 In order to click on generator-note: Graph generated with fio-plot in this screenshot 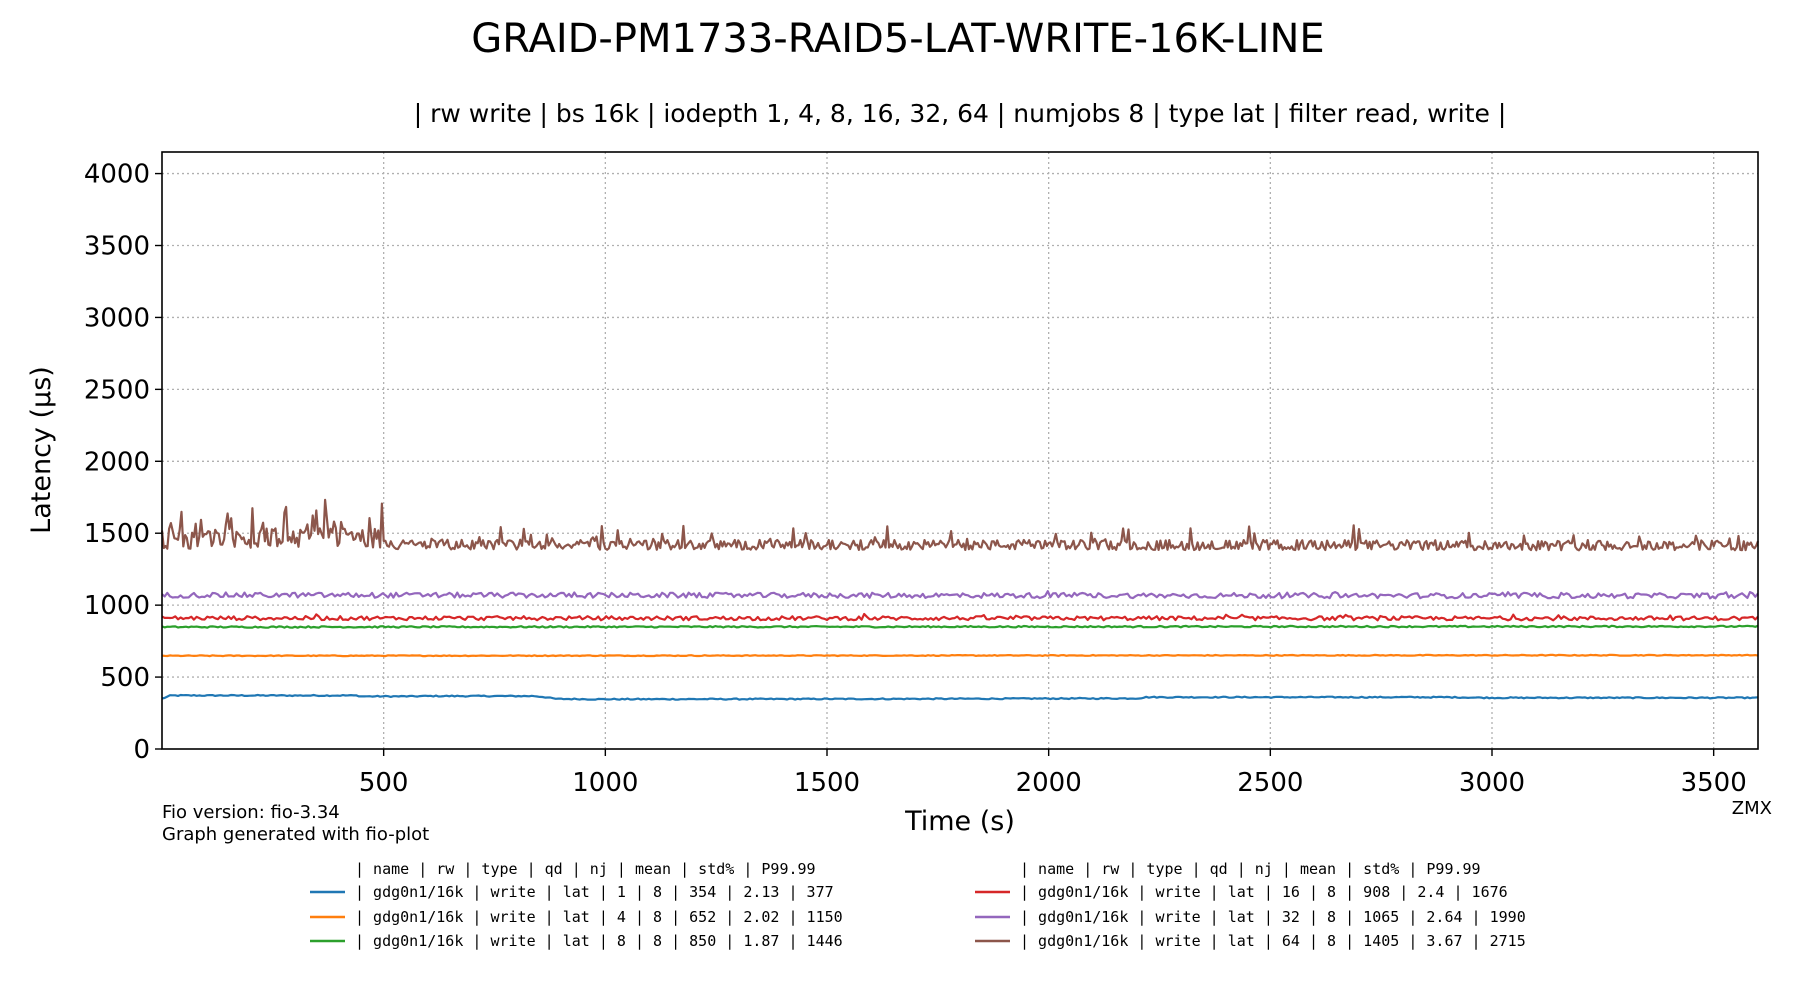, I will do `click(295, 834)`.